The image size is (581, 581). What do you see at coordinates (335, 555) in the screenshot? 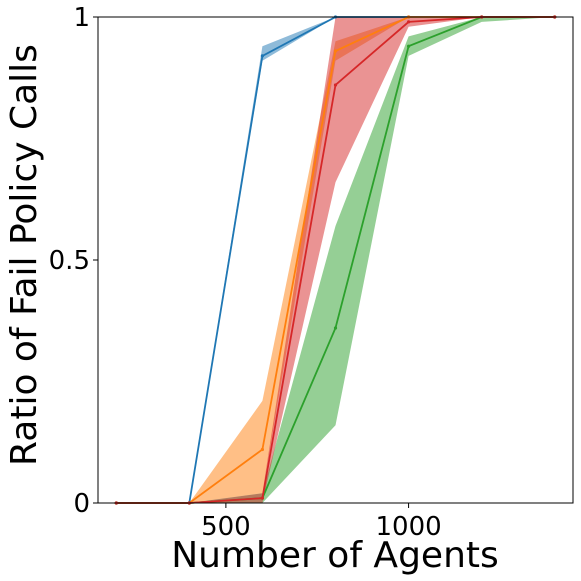
I see `x-axis-label: Number of Agents` at bounding box center [335, 555].